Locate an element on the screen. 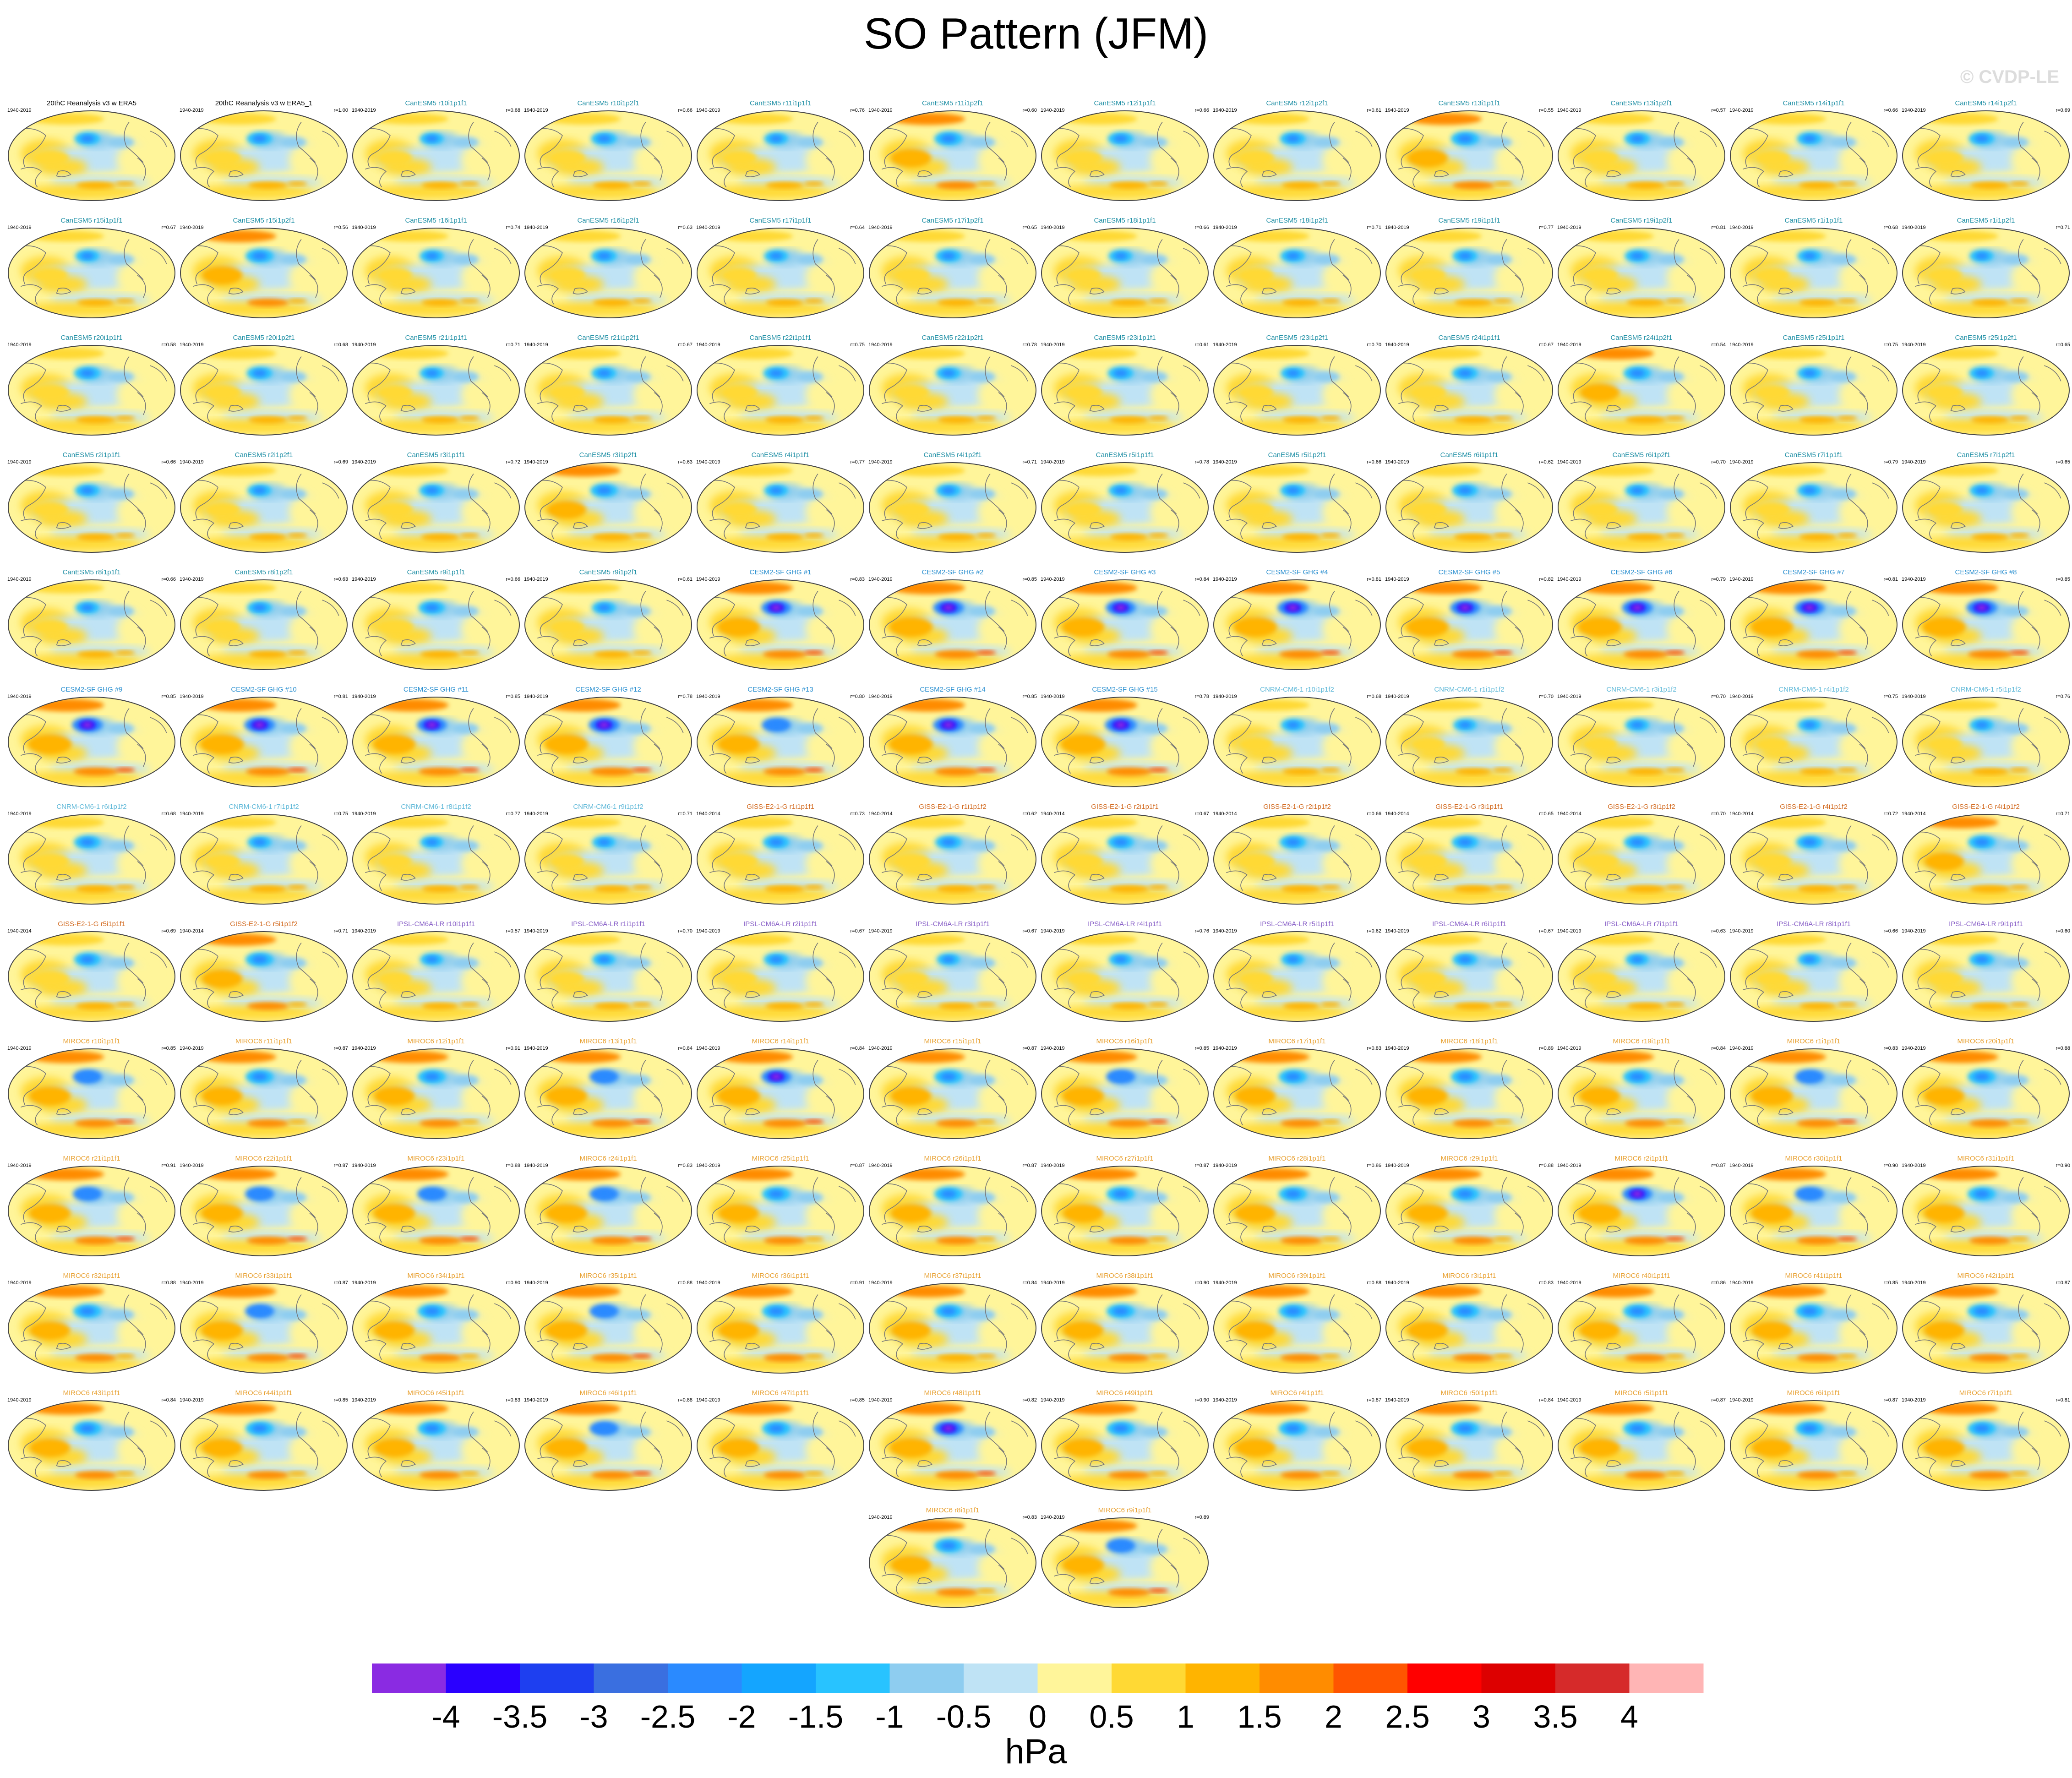  panel-title: CanESM5 r22i1p1f1 is located at coordinates (780, 338).